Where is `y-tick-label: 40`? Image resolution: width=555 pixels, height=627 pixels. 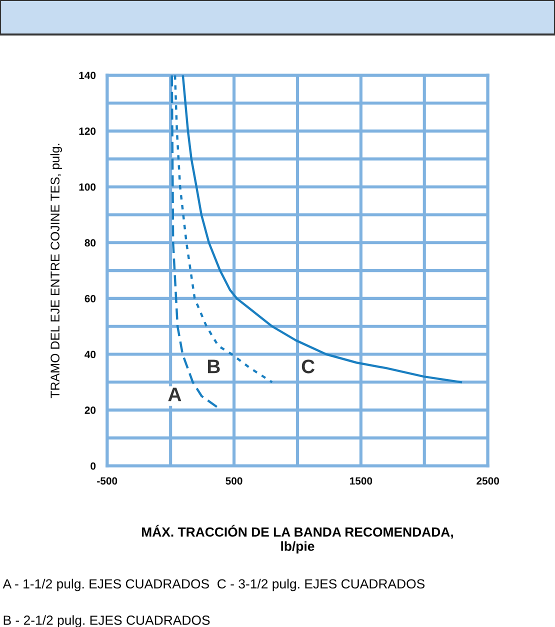 y-tick-label: 40 is located at coordinates (90, 354).